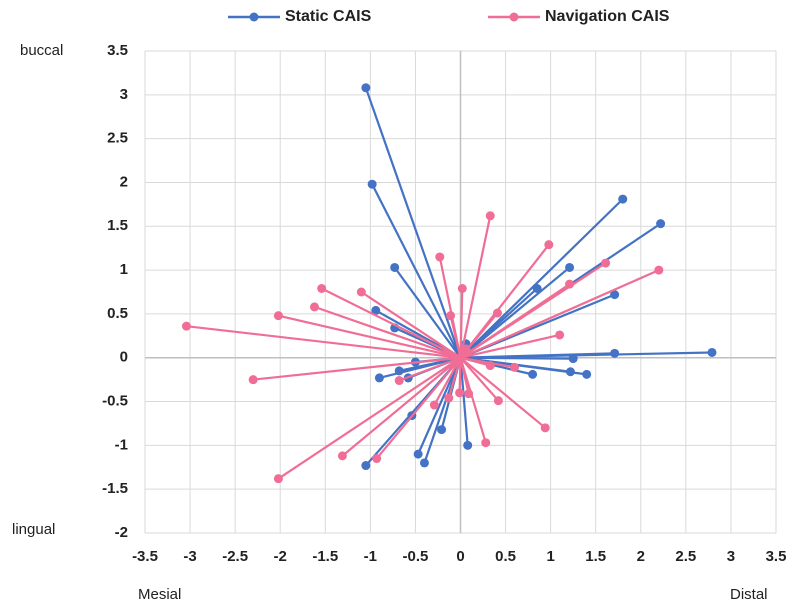 This screenshot has height=607, width=799. Describe the element at coordinates (41, 50) in the screenshot. I see `y-label-top: buccal` at that location.